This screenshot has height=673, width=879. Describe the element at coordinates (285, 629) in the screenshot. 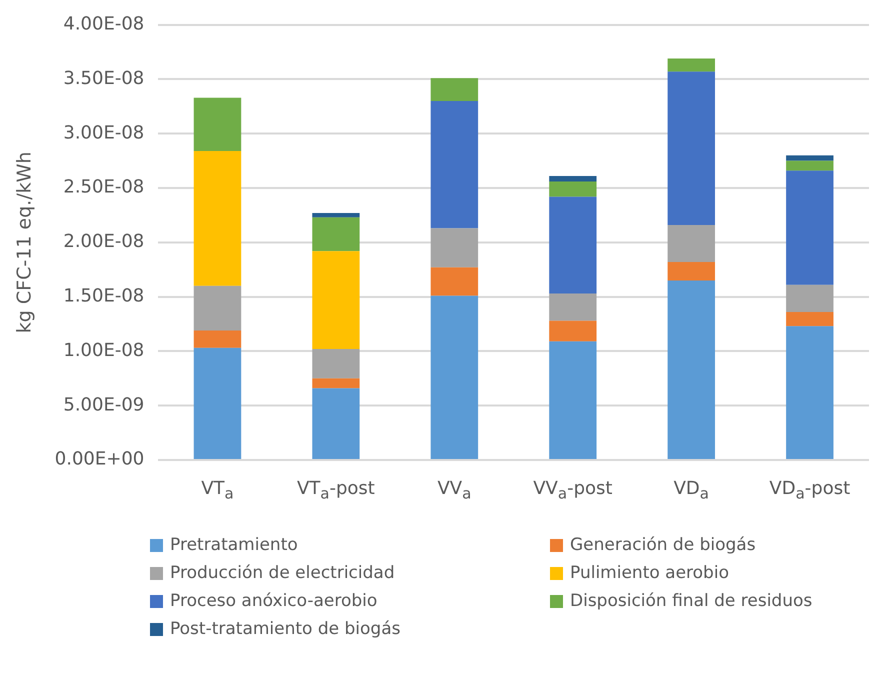

I see `legend-label: Post-tratamiento de biogás` at that location.